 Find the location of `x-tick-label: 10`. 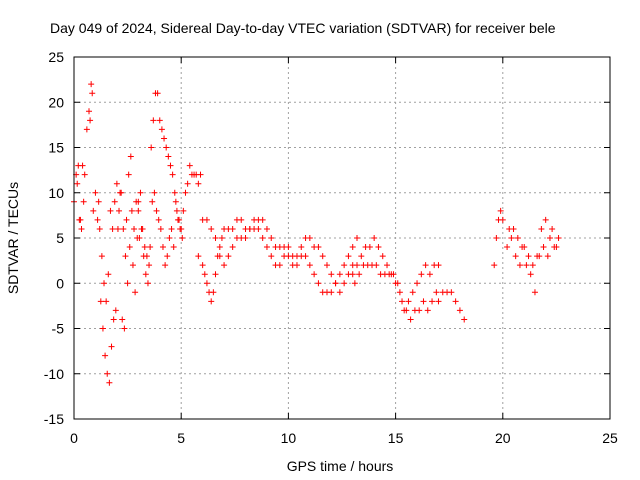

x-tick-label: 10 is located at coordinates (289, 438).